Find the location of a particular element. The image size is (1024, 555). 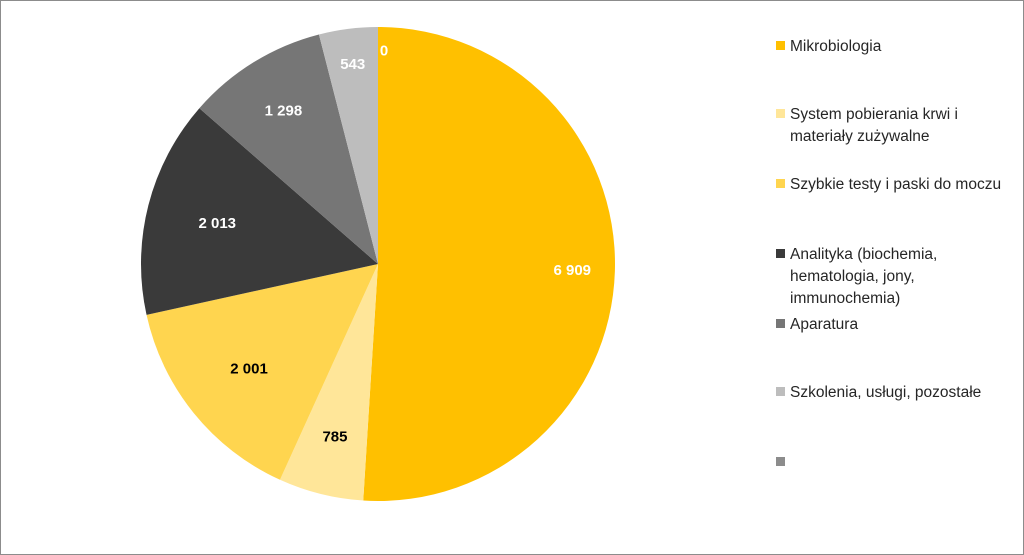

data-label: 2 013 is located at coordinates (217, 223).